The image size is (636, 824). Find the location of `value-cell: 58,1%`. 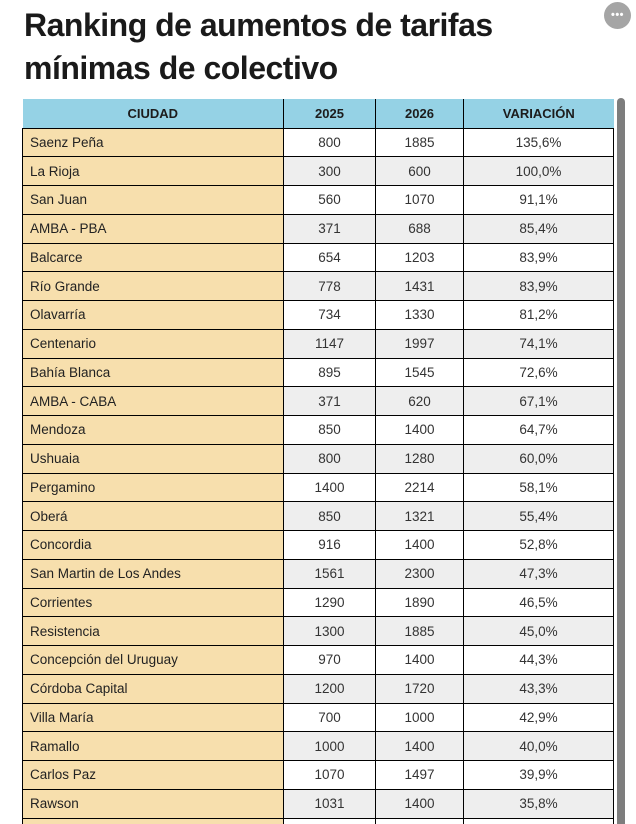

value-cell: 58,1% is located at coordinates (538, 487).